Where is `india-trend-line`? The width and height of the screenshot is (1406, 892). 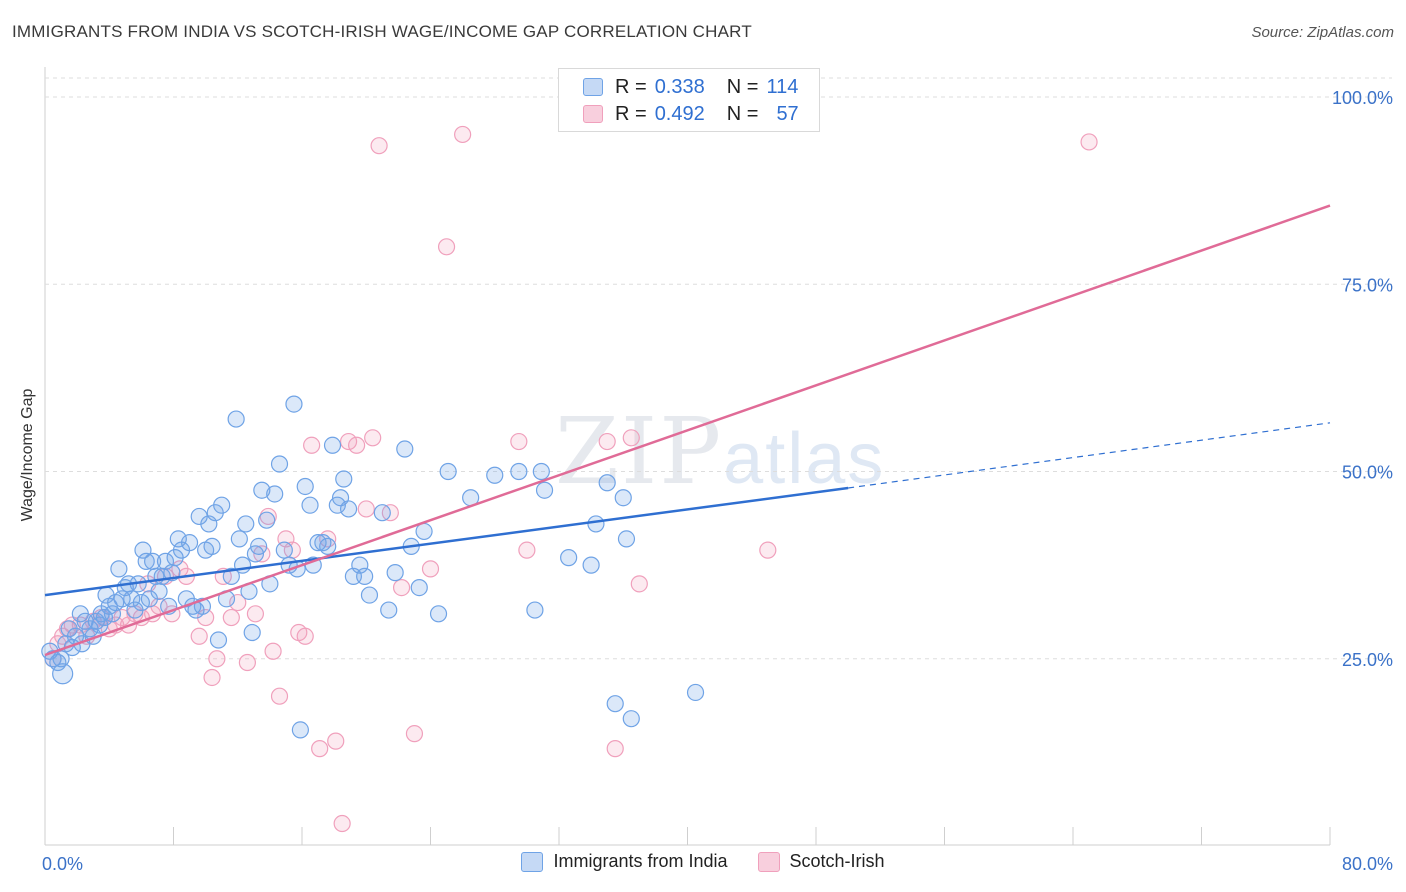 india-trend-line is located at coordinates (446, 541).